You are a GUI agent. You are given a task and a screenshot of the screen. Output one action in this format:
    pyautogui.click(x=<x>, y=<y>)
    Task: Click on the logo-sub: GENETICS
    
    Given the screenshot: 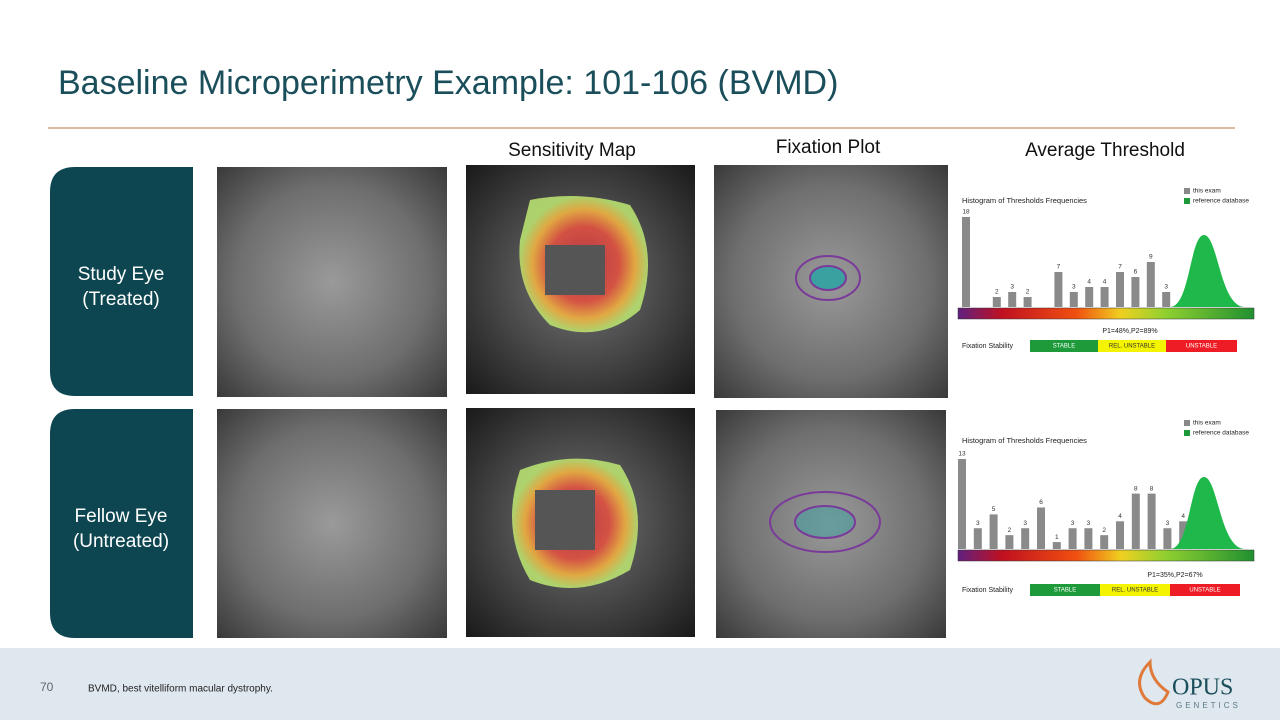 What is the action you would take?
    pyautogui.click(x=1208, y=705)
    